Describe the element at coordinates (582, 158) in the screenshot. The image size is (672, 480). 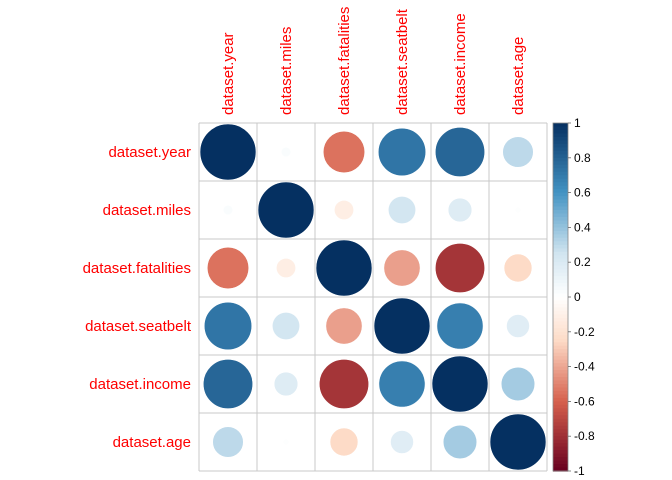
I see `colorbar-tick-label: 0.8` at that location.